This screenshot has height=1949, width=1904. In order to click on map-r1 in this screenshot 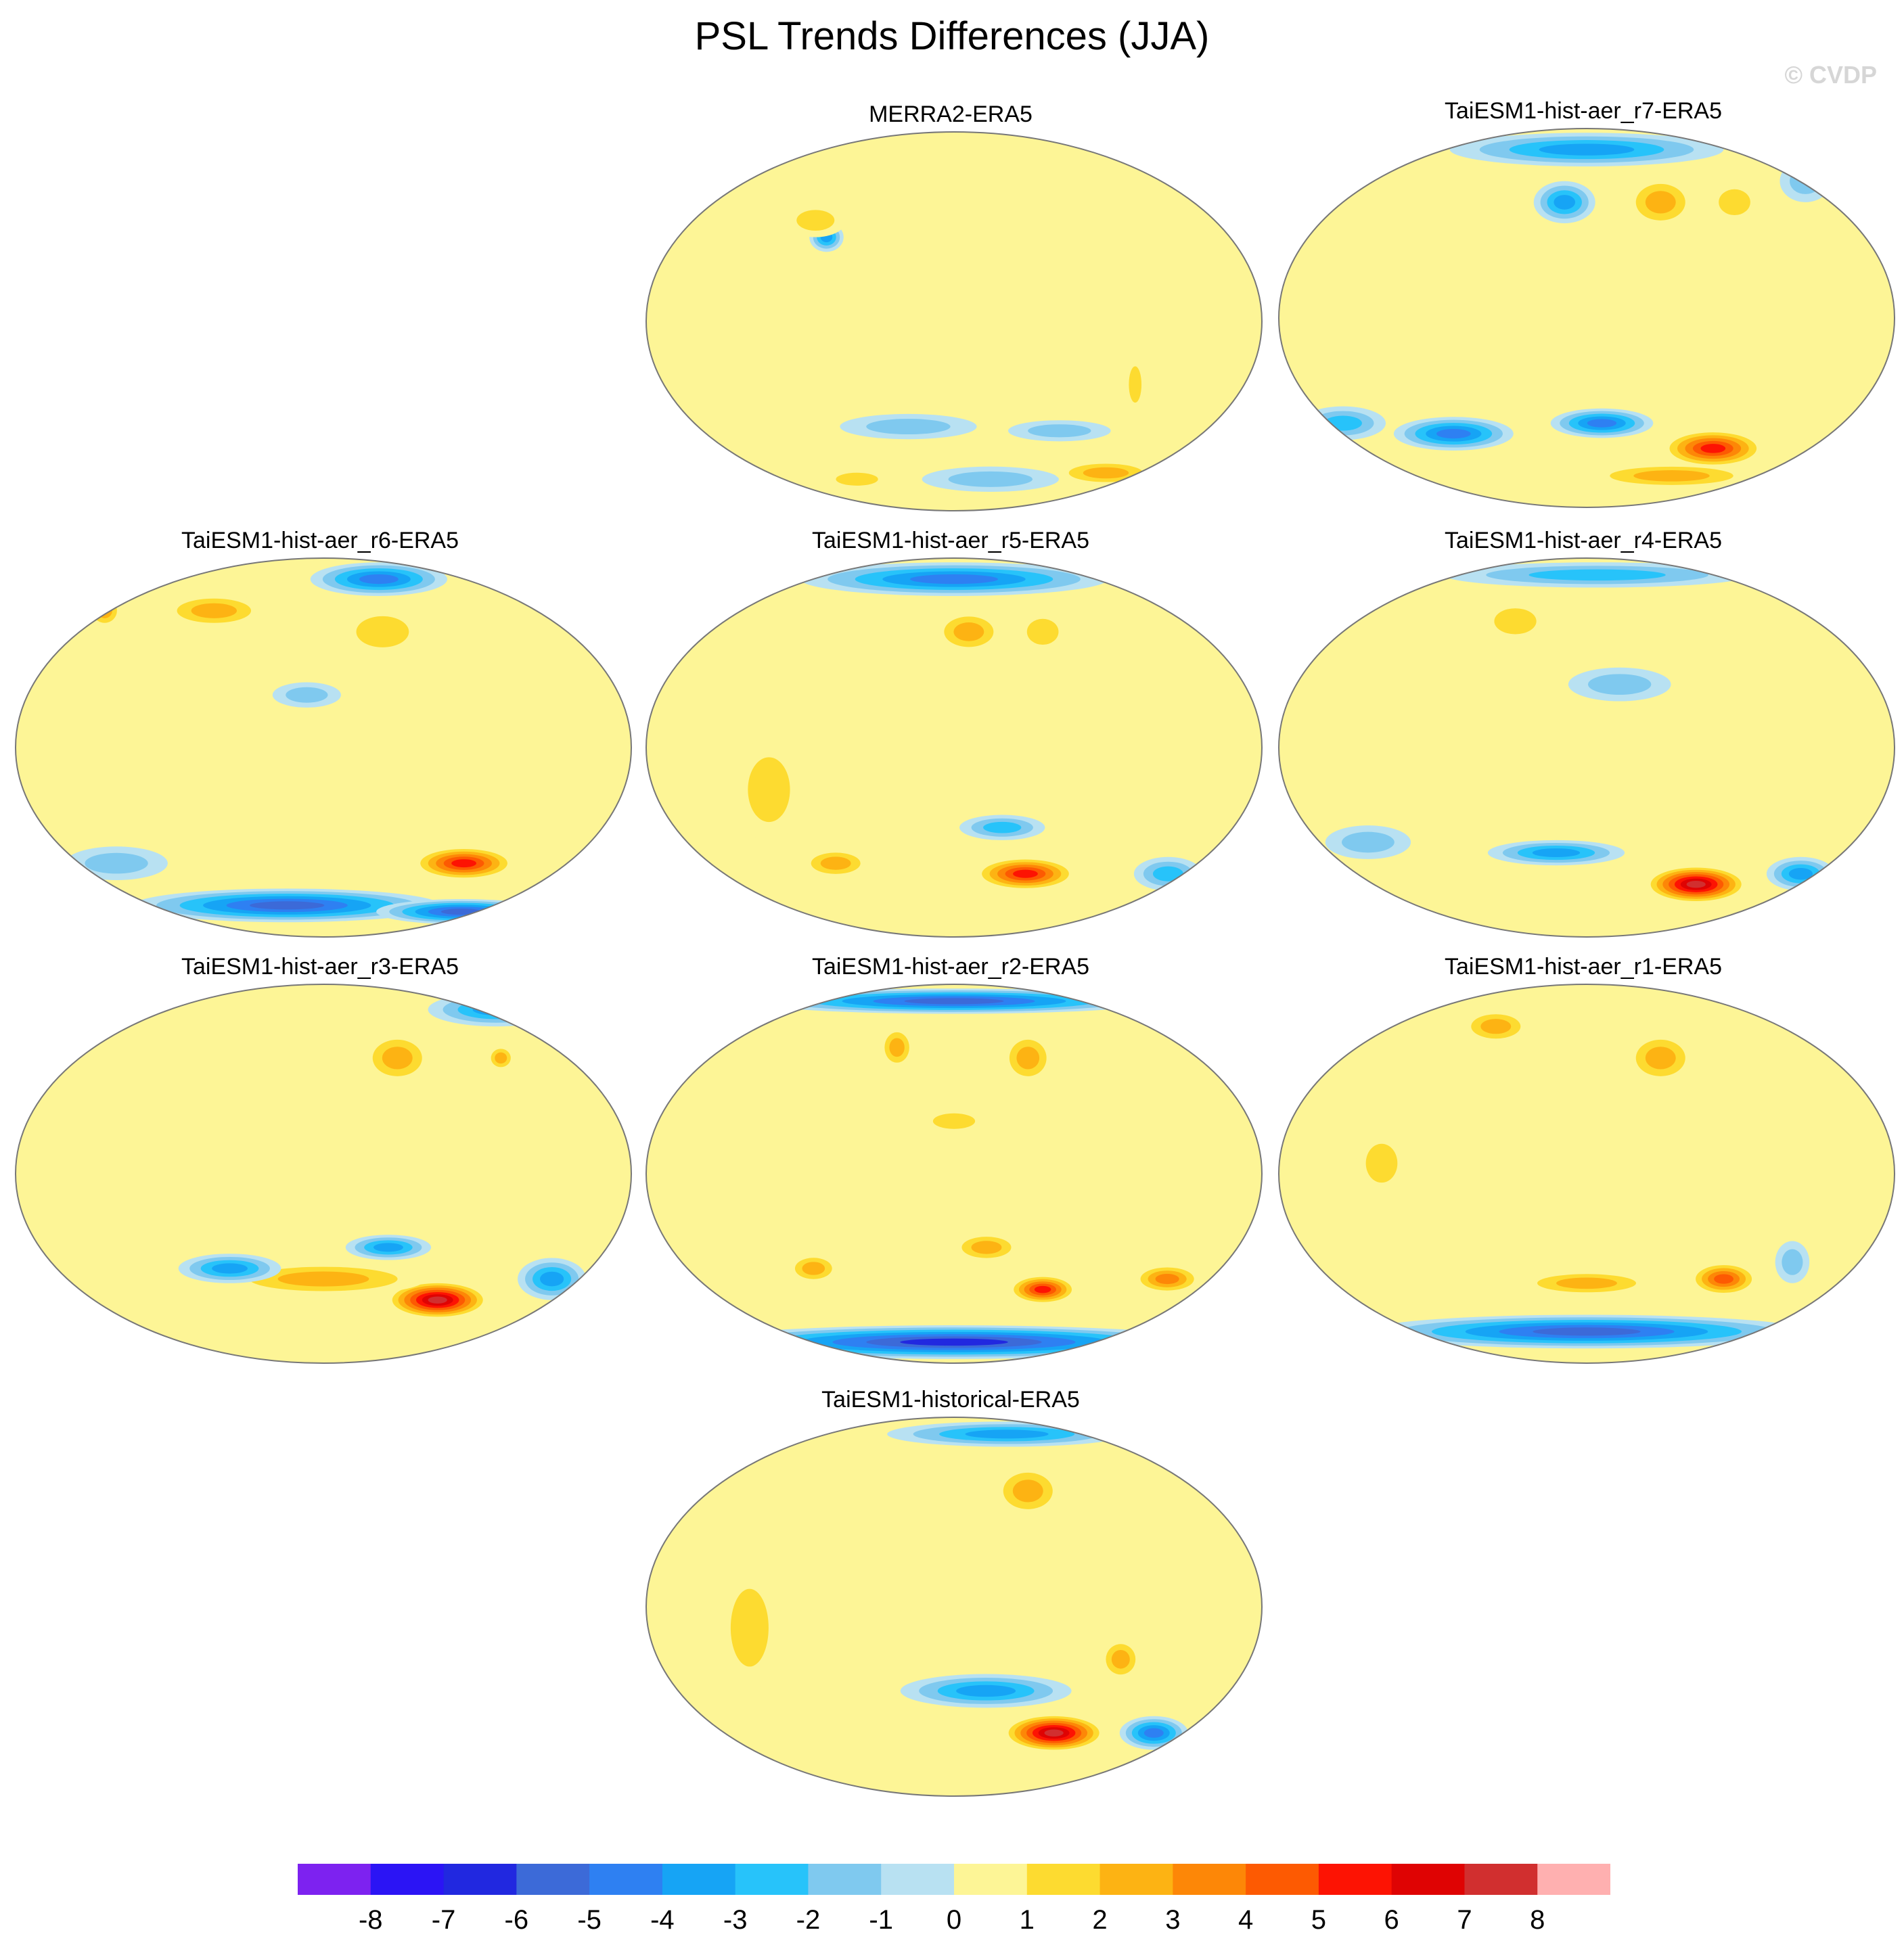, I will do `click(1586, 1174)`.